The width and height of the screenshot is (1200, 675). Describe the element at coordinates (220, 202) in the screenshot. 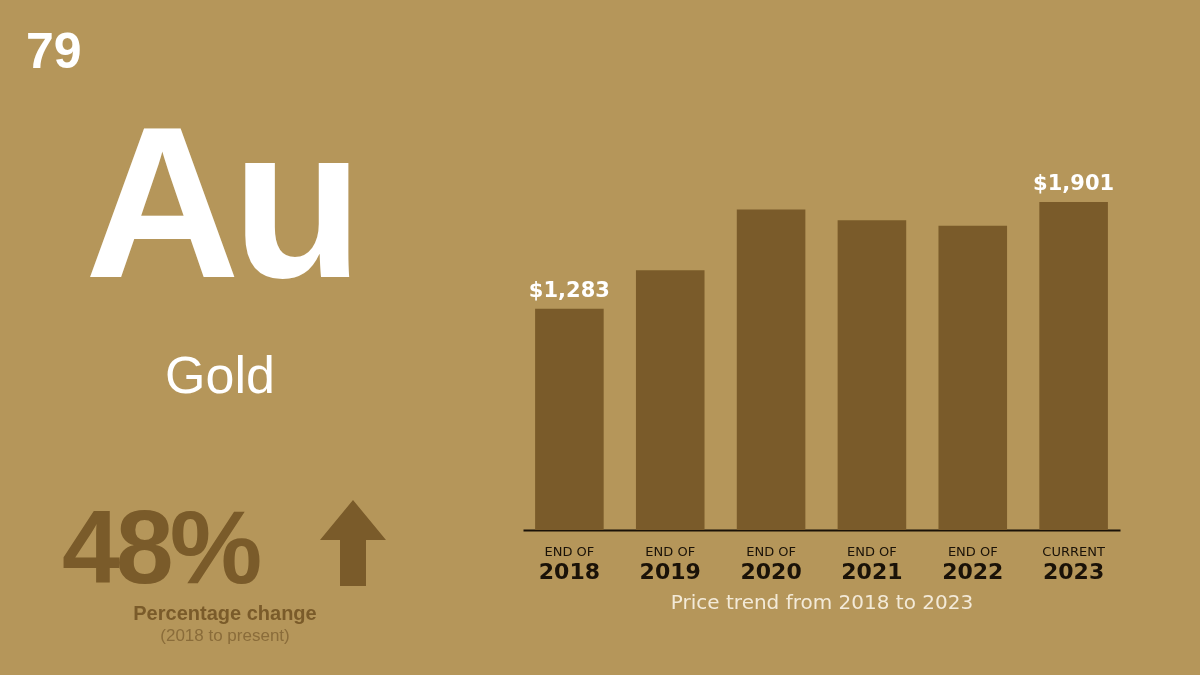

I see `text: Au` at that location.